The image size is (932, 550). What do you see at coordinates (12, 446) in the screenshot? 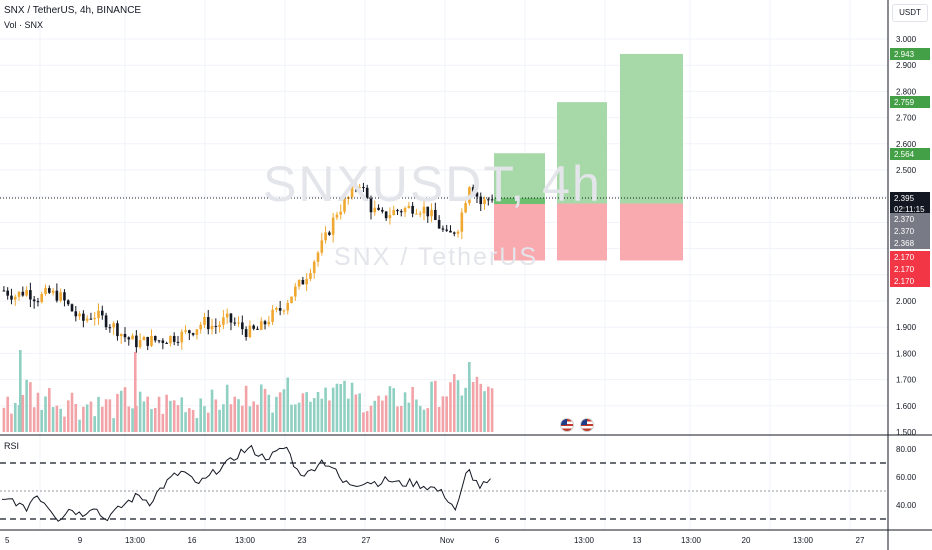
I see `rsi-indicator-label: RSI` at bounding box center [12, 446].